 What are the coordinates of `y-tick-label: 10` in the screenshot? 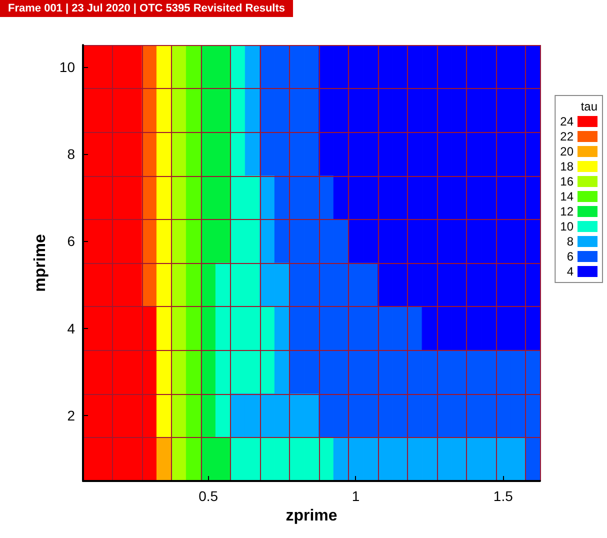 It's located at (67, 66).